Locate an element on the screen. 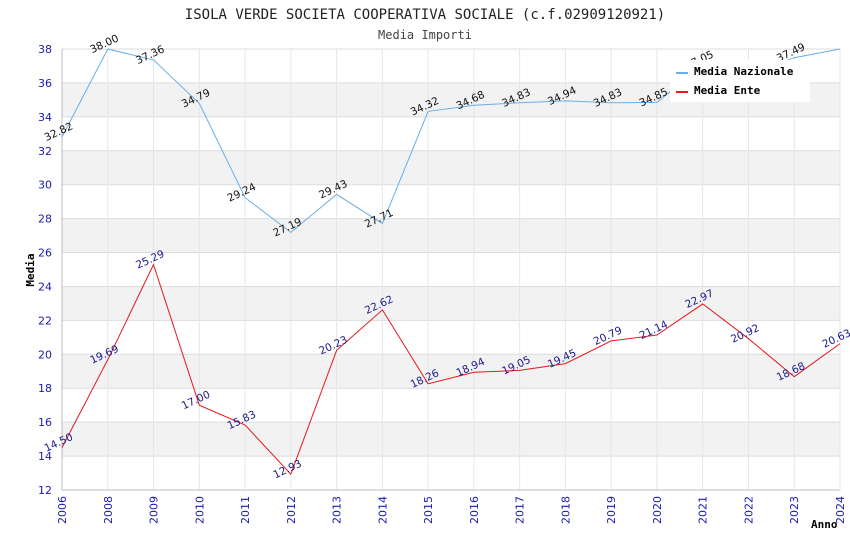 The image size is (850, 550). y-tick-label: 12 is located at coordinates (45, 490).